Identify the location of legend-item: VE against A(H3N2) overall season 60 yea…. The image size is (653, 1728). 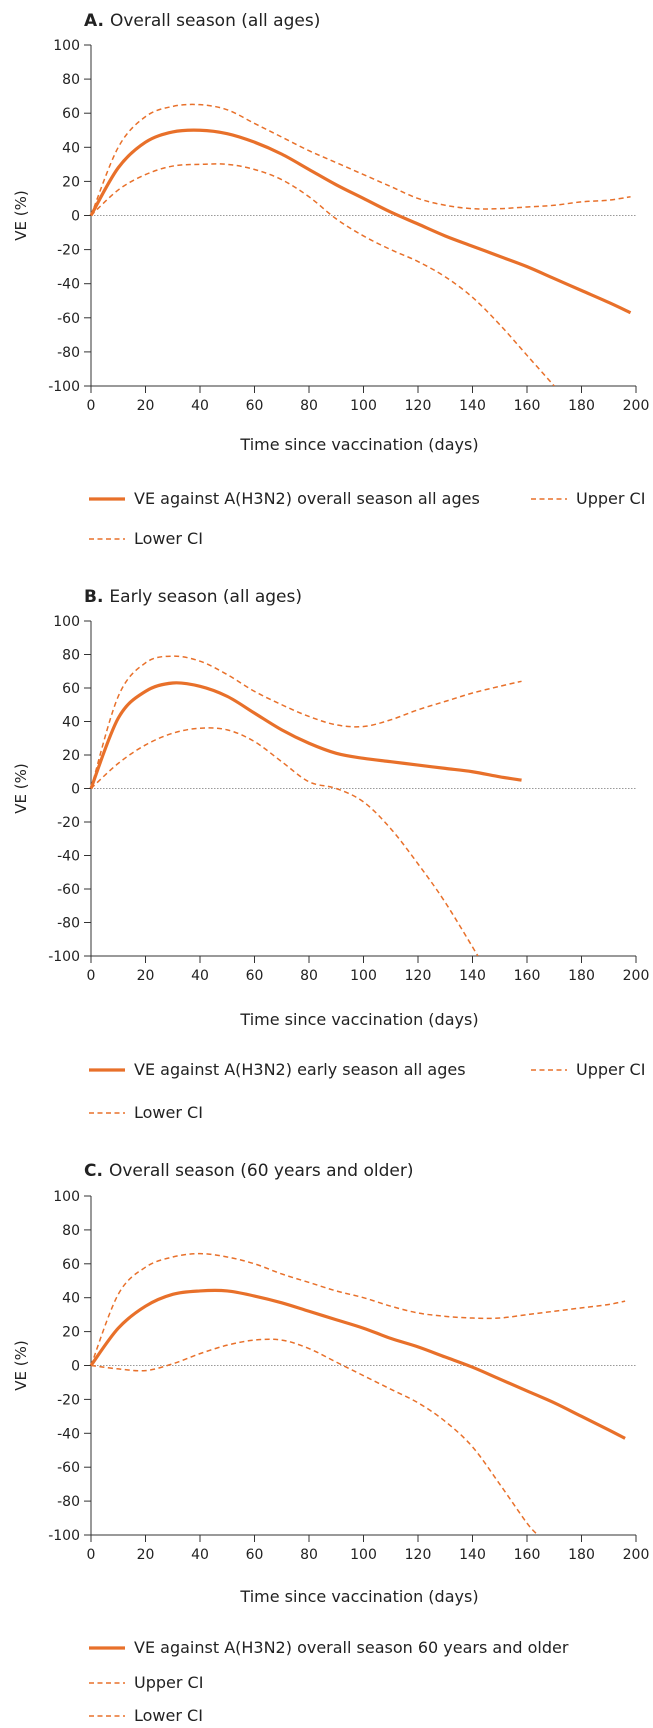
(329, 1647).